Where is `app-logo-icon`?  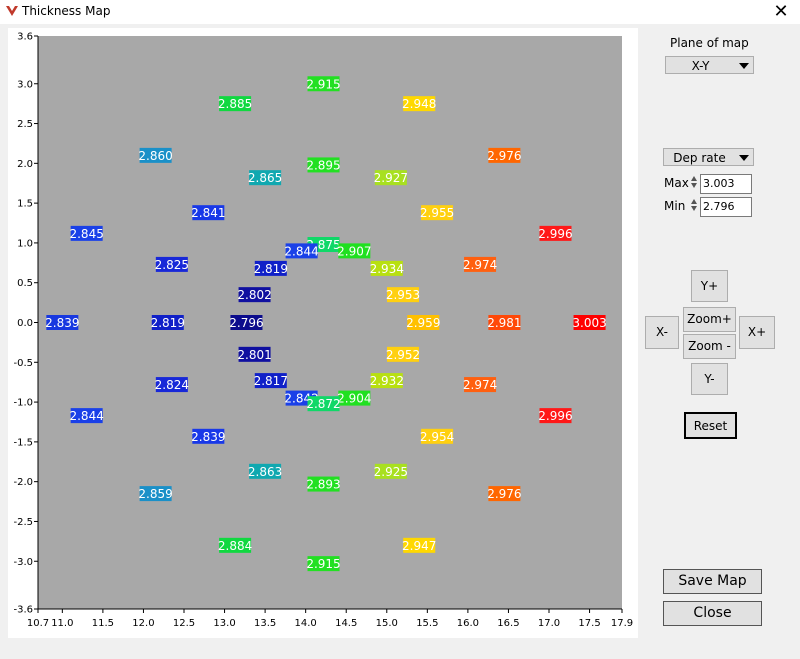
app-logo-icon is located at coordinates (12, 11).